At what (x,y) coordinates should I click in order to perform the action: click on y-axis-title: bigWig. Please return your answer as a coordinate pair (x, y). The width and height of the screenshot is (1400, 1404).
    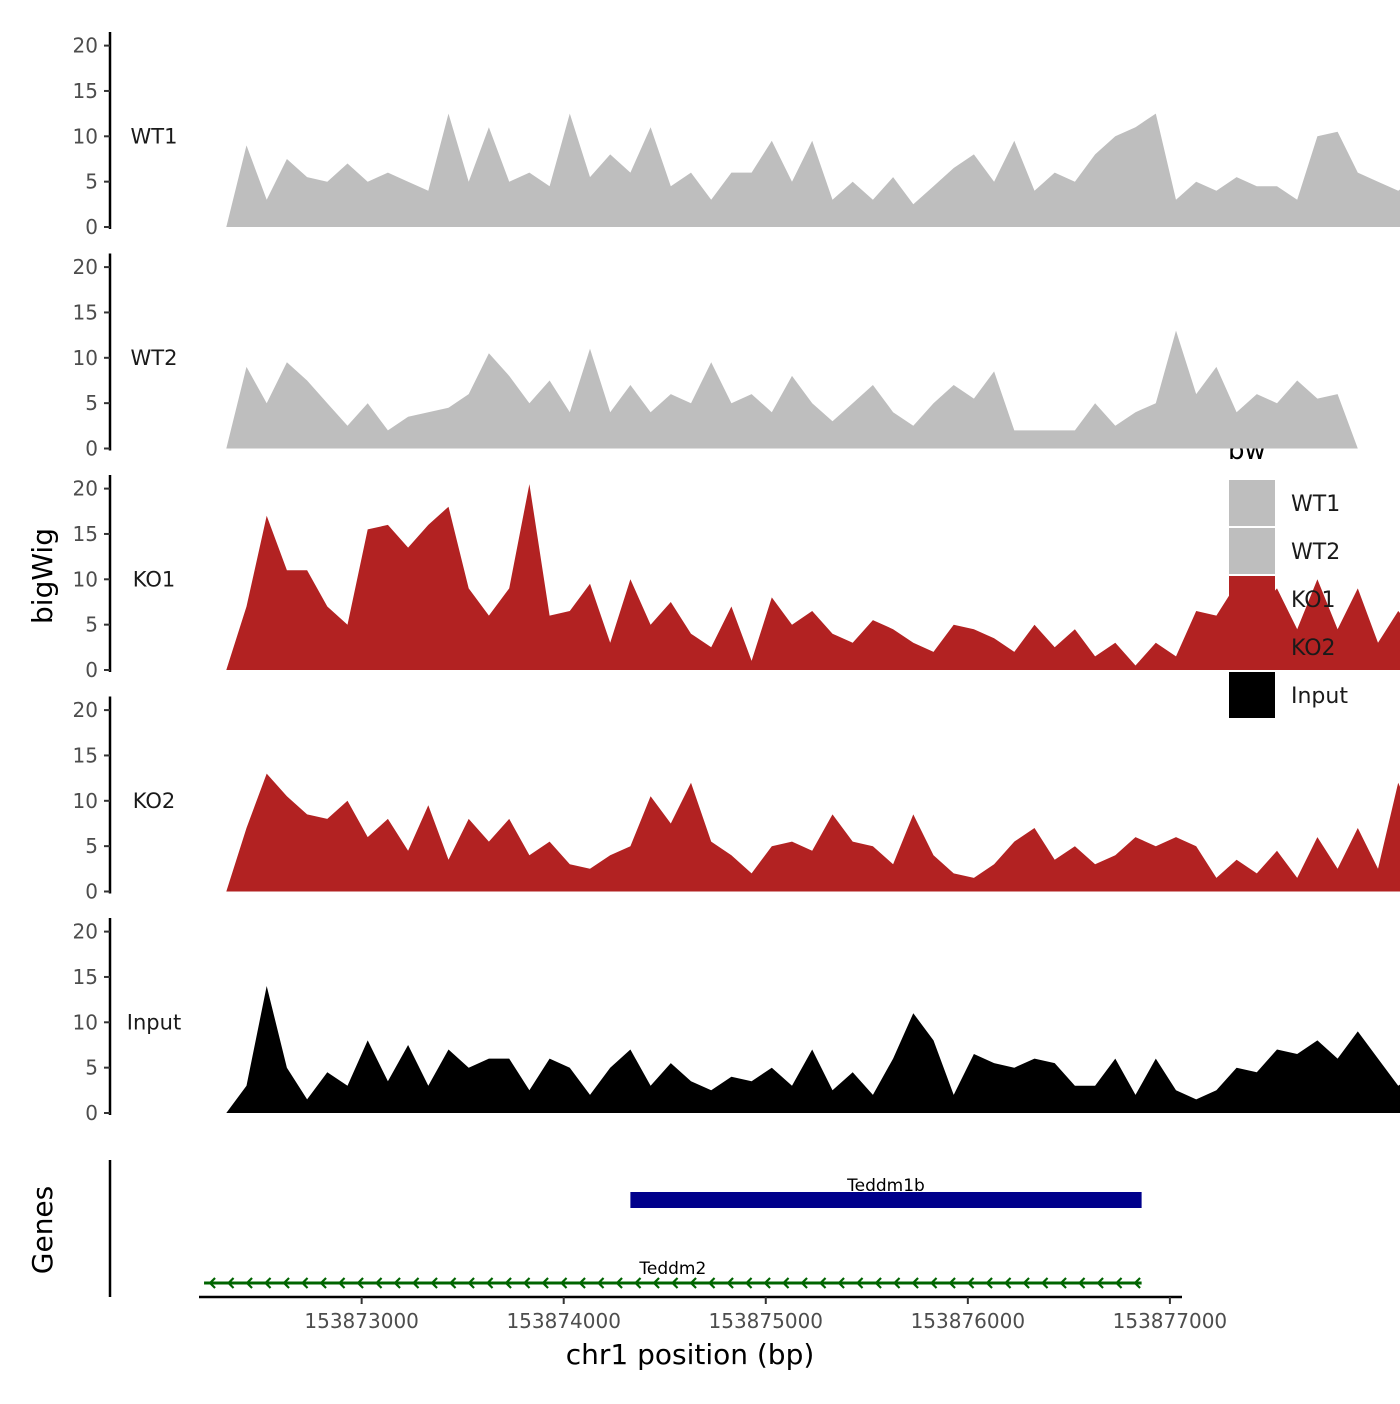
    Looking at the image, I should click on (42, 576).